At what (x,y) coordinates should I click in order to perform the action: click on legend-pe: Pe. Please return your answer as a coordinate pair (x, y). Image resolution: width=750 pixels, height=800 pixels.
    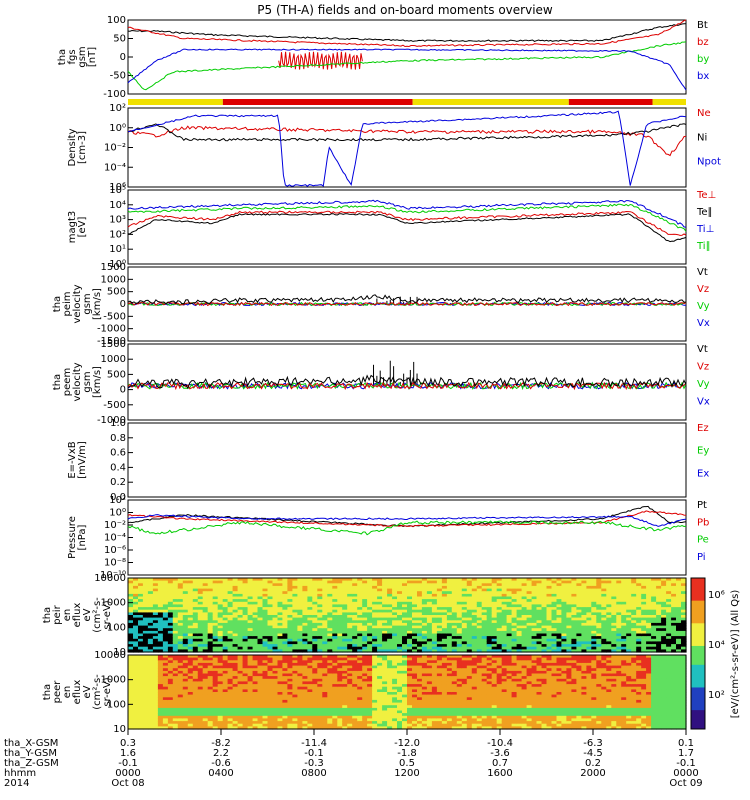
    Looking at the image, I should click on (703, 540).